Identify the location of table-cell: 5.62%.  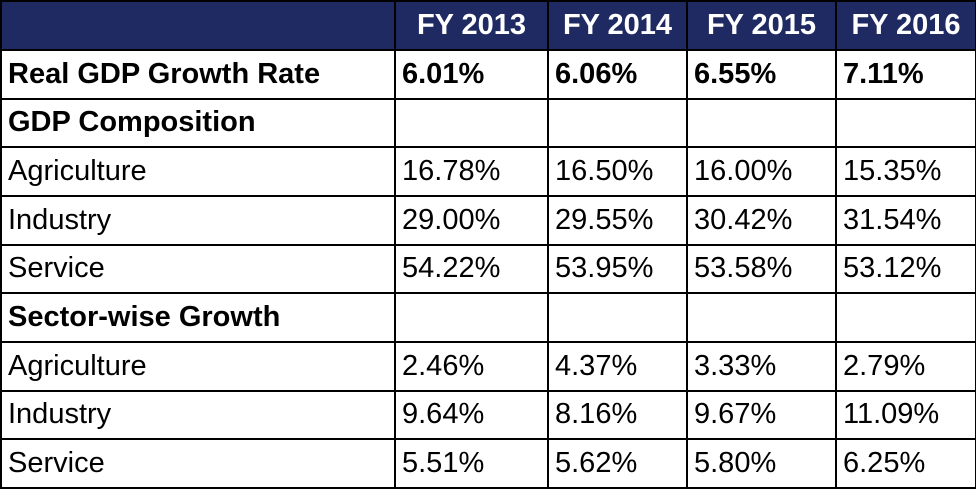
(617, 463).